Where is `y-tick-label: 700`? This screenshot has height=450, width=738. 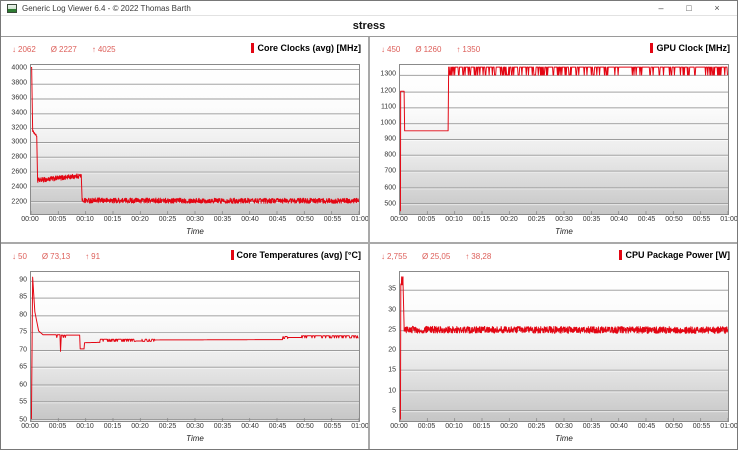
y-tick-label: 700 is located at coordinates (390, 171).